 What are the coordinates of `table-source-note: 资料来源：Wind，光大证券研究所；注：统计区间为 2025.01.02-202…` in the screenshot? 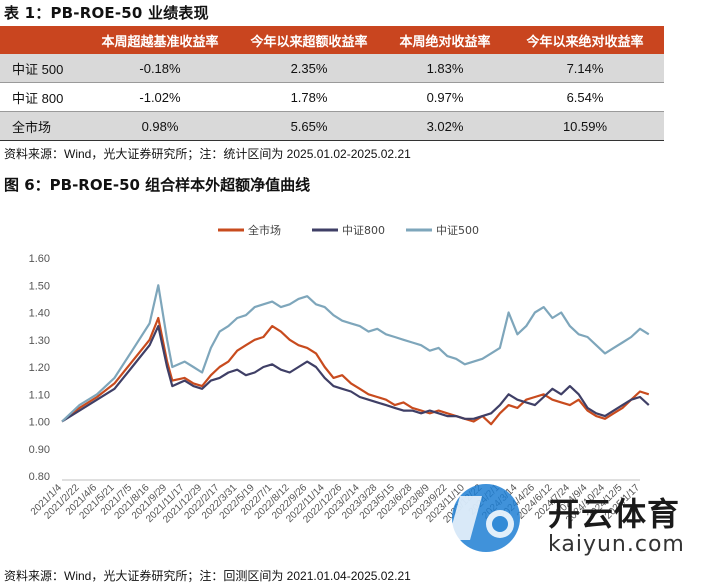 It's located at (207, 154).